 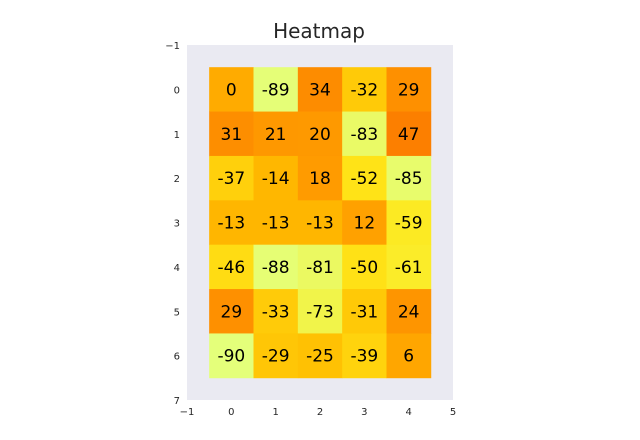 I want to click on heatmap-cell-r0-c1, so click(x=276, y=89).